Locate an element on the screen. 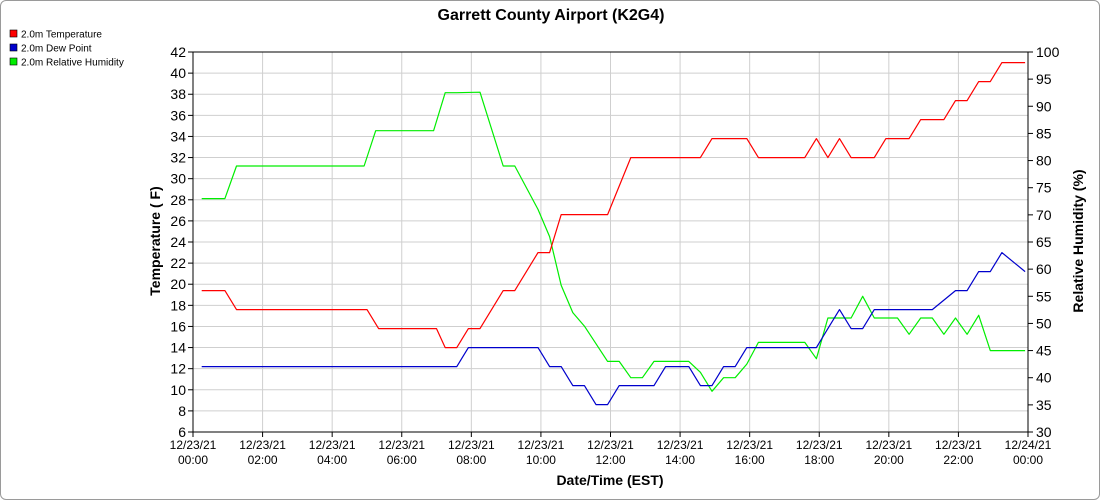  right-tick-label: 40 is located at coordinates (1044, 378).